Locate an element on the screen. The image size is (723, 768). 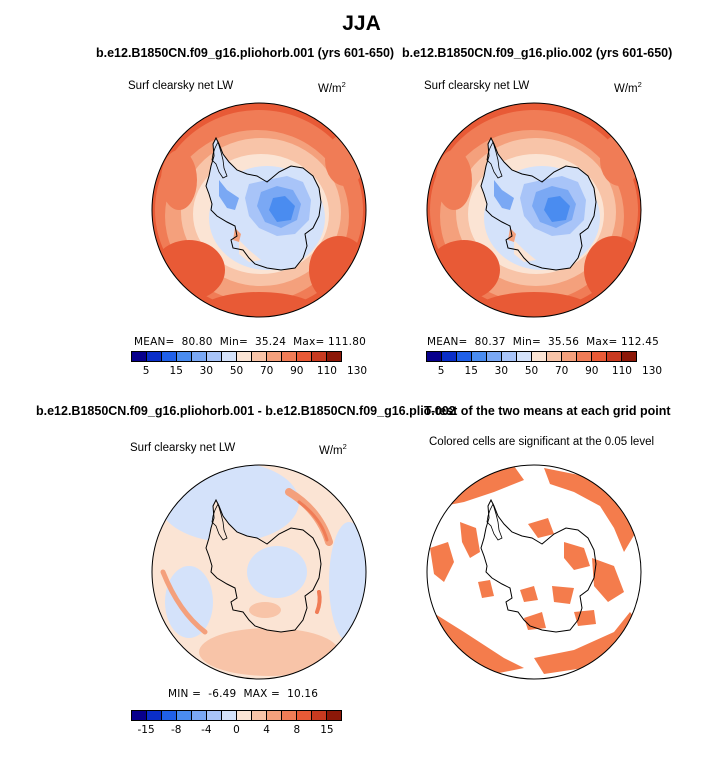
panel-1-units: W/m2 is located at coordinates (332, 87).